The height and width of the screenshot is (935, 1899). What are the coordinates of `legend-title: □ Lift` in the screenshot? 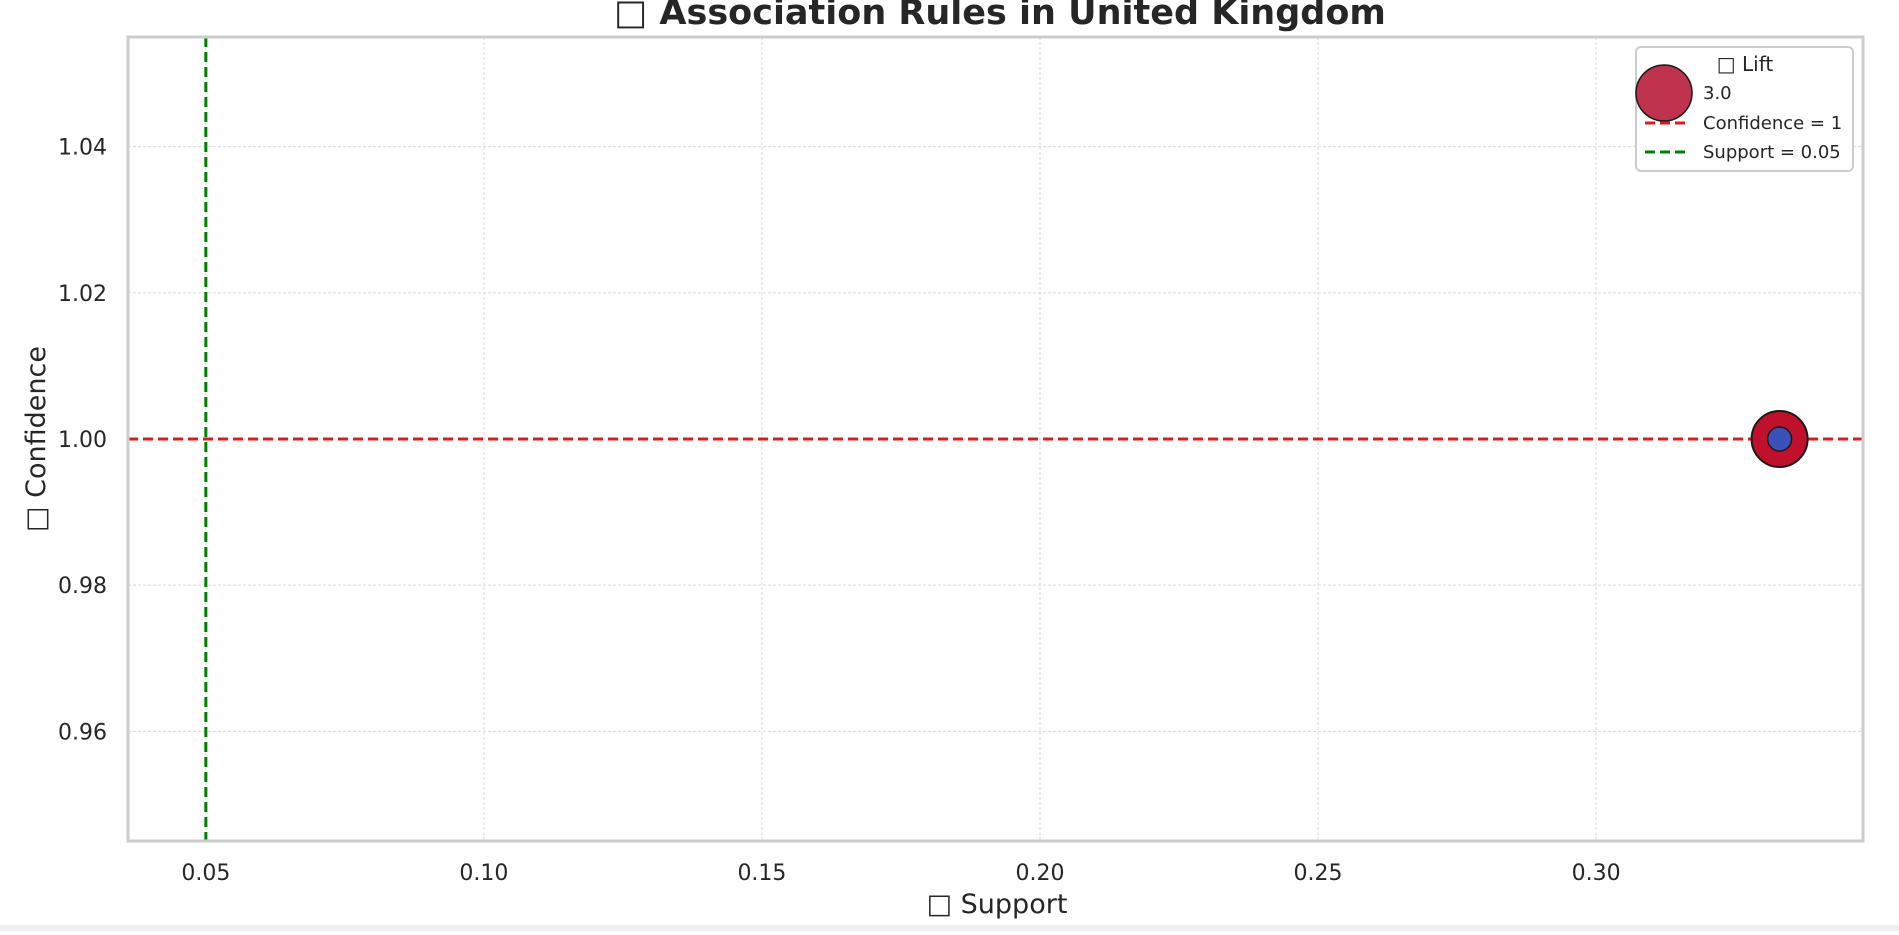 It's located at (1745, 64).